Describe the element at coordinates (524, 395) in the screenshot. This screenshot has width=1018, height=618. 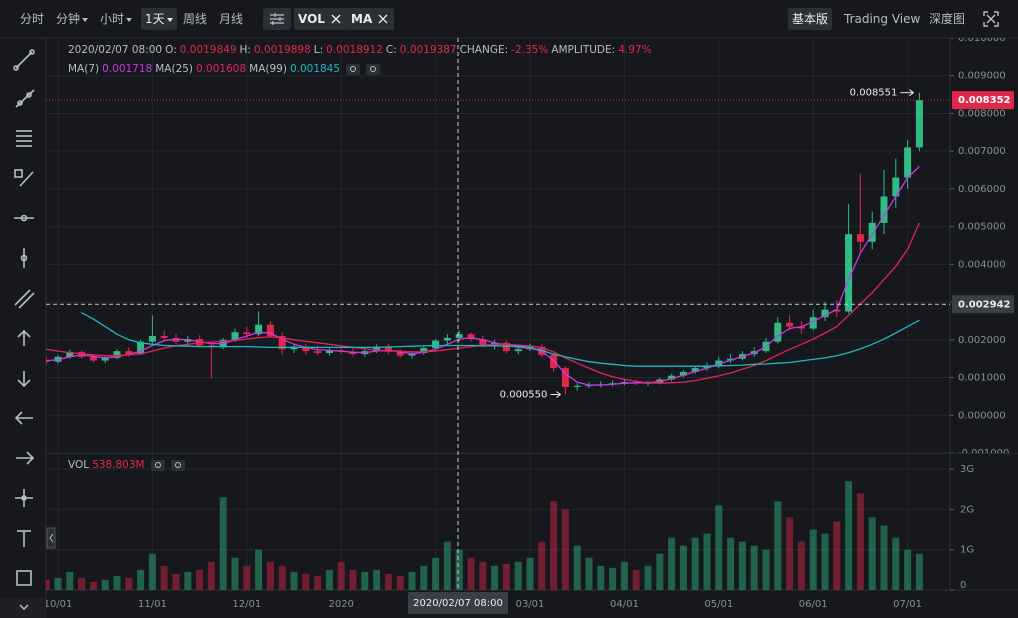
I see `low-annotation: 0.000550` at that location.